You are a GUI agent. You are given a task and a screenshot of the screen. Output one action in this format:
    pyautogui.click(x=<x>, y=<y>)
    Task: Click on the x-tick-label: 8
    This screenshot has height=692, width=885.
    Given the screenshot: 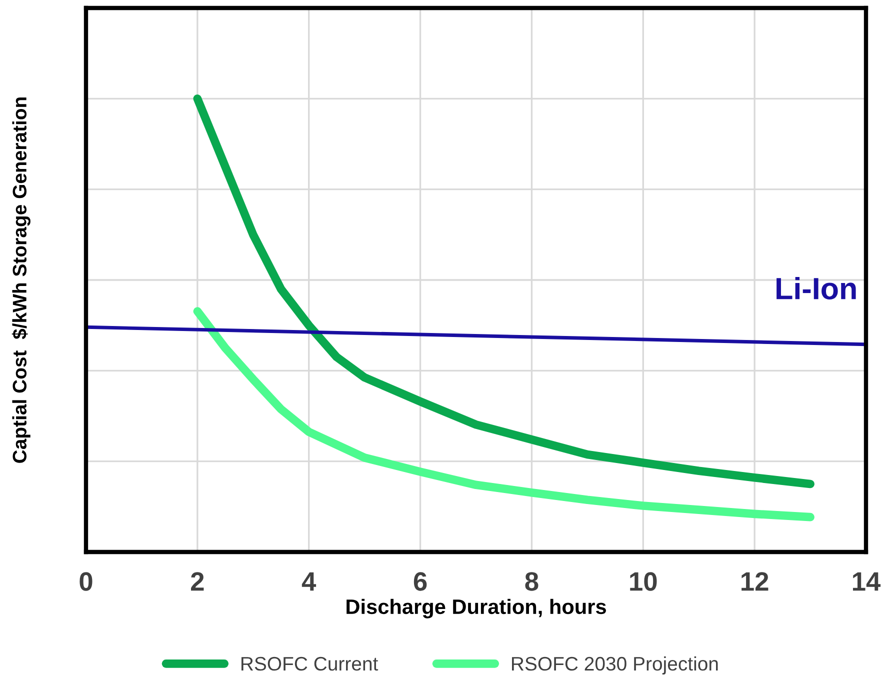 What is the action you would take?
    pyautogui.click(x=531, y=581)
    